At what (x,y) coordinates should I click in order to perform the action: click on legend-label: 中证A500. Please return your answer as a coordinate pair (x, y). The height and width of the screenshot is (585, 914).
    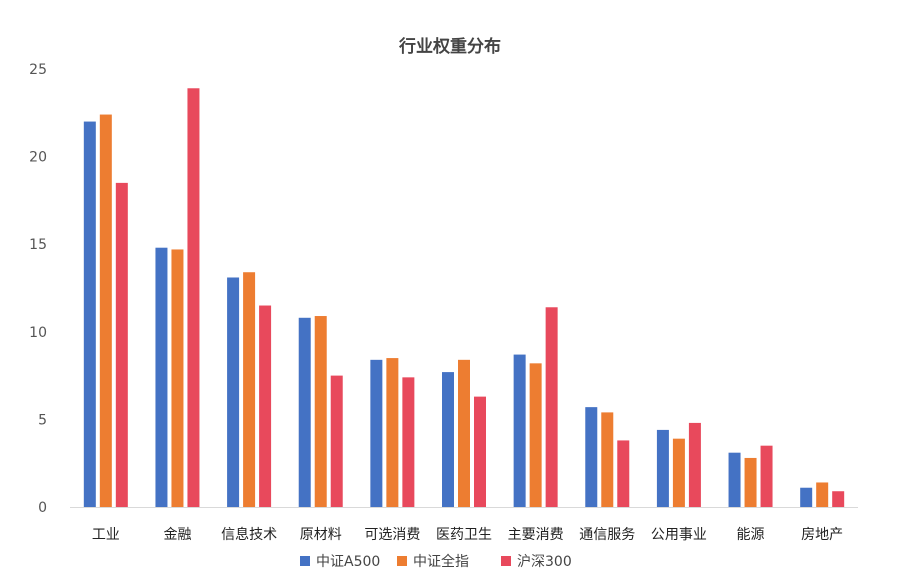
    Looking at the image, I should click on (348, 562).